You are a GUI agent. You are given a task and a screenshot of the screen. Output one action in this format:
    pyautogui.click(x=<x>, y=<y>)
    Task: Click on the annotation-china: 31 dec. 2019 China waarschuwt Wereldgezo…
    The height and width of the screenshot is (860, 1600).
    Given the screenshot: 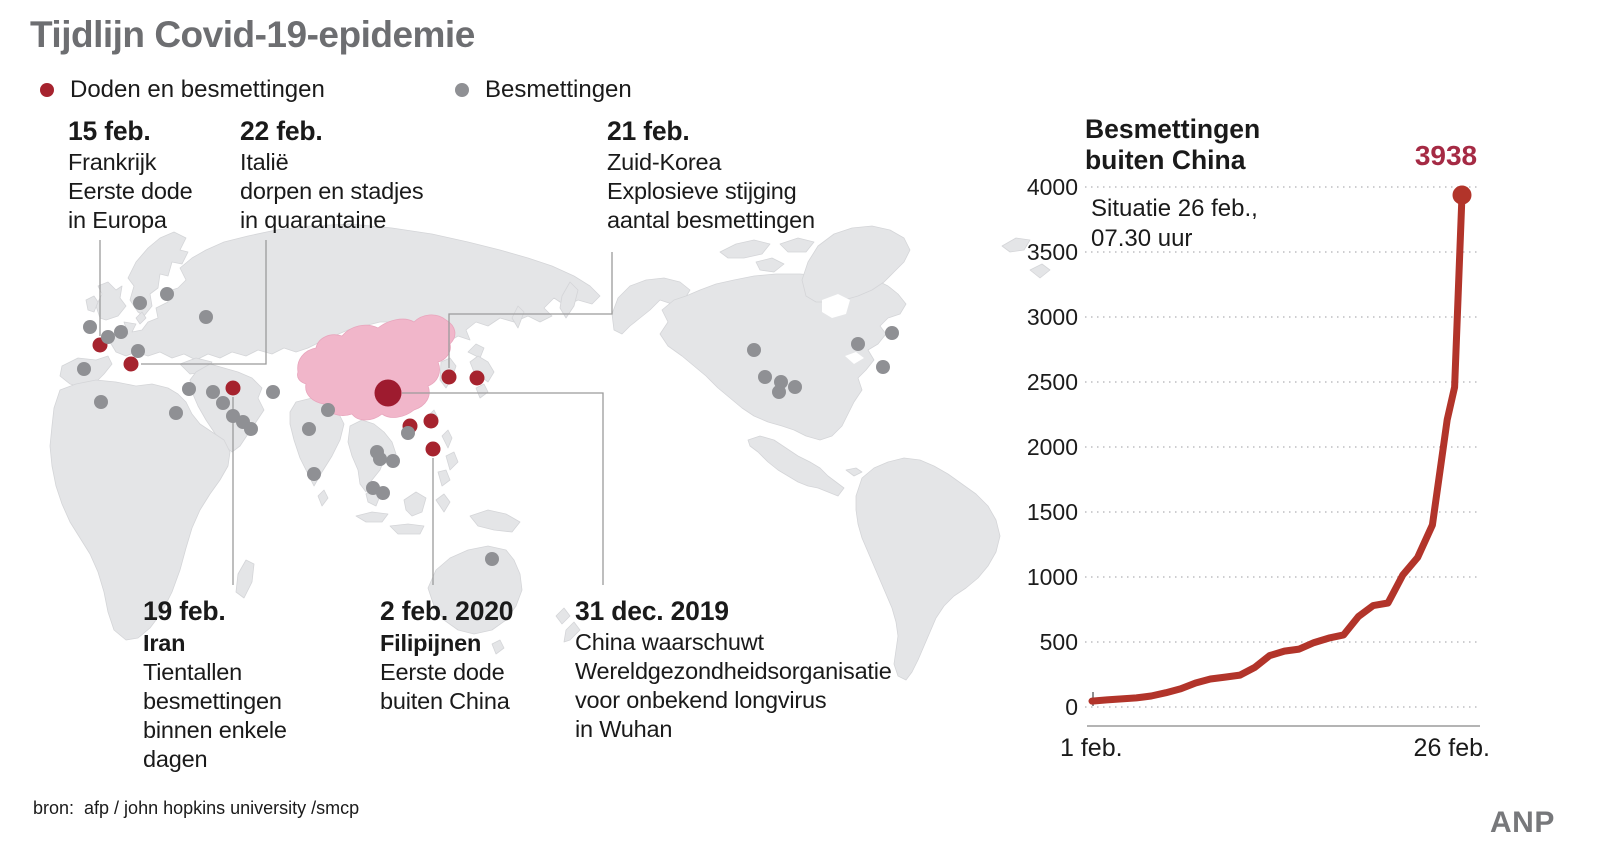 What is the action you would take?
    pyautogui.click(x=775, y=670)
    